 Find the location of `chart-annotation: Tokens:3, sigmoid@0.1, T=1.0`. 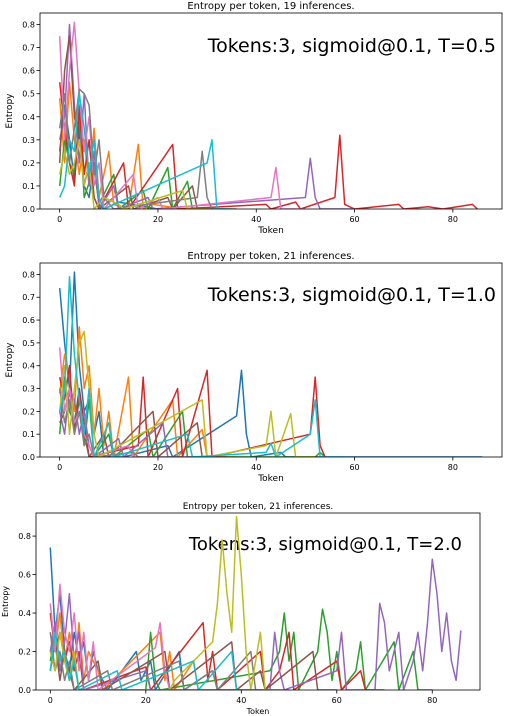

chart-annotation: Tokens:3, sigmoid@0.1, T=1.0 is located at coordinates (351, 295).